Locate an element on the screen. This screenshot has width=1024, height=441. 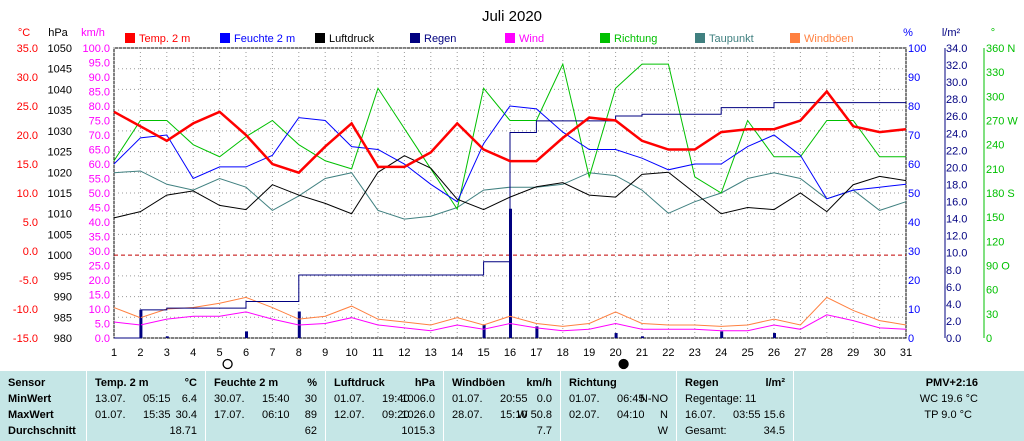
chart-title: Juli 2020 is located at coordinates (512, 16).